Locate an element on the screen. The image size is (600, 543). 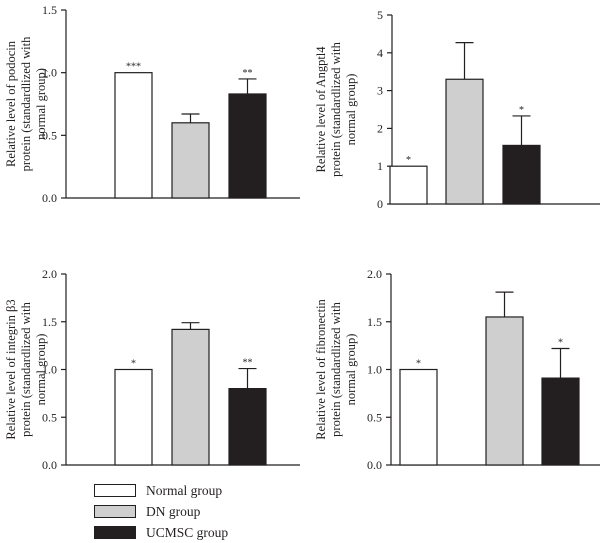
legend: Normal group DN group UCMSC group is located at coordinates (161, 511).